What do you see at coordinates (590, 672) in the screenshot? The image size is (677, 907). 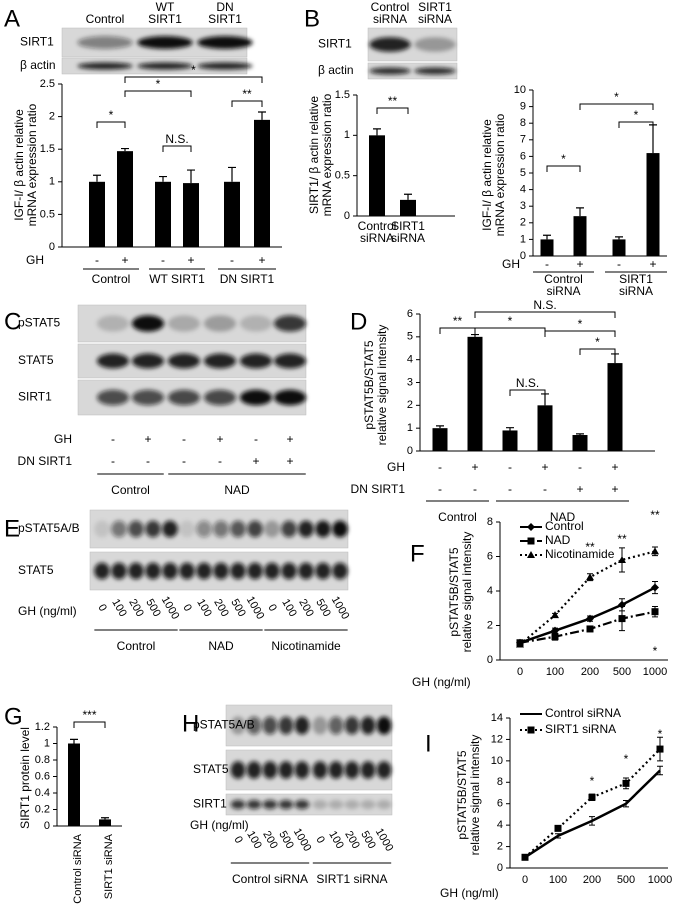 I see `x-tick-label: 200` at bounding box center [590, 672].